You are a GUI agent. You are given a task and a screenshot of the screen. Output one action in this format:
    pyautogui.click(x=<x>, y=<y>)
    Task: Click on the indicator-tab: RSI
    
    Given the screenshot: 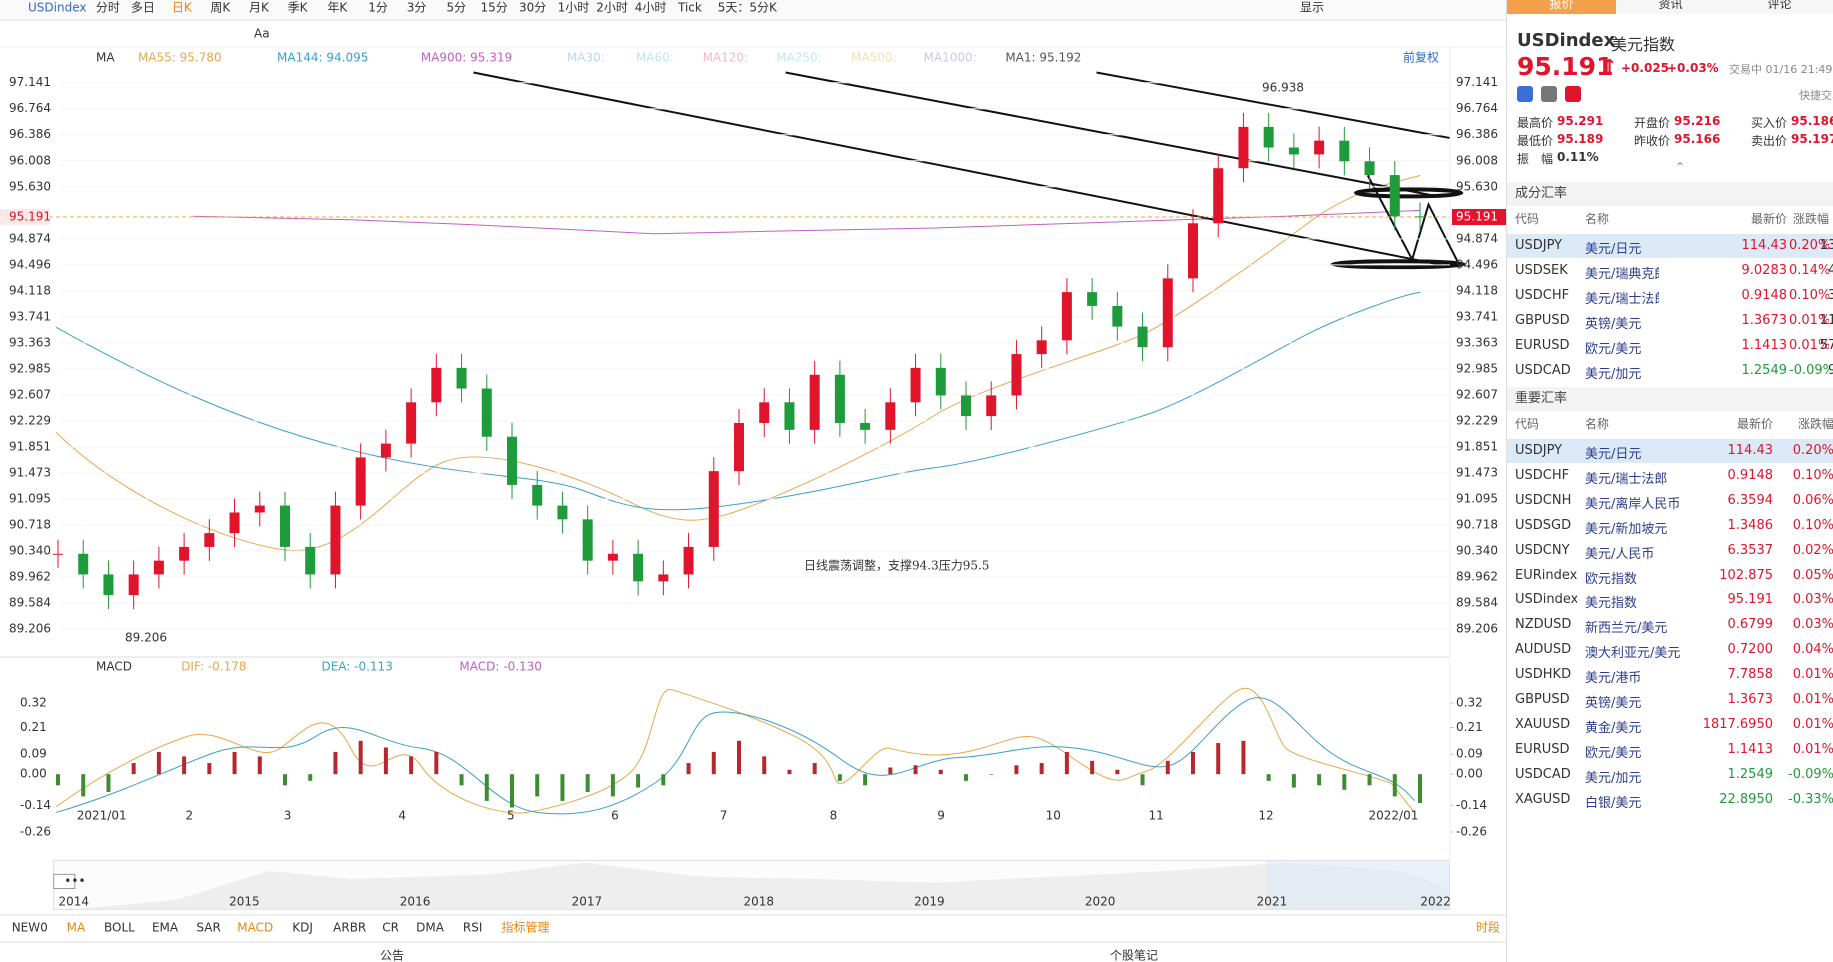 What is the action you would take?
    pyautogui.click(x=473, y=928)
    